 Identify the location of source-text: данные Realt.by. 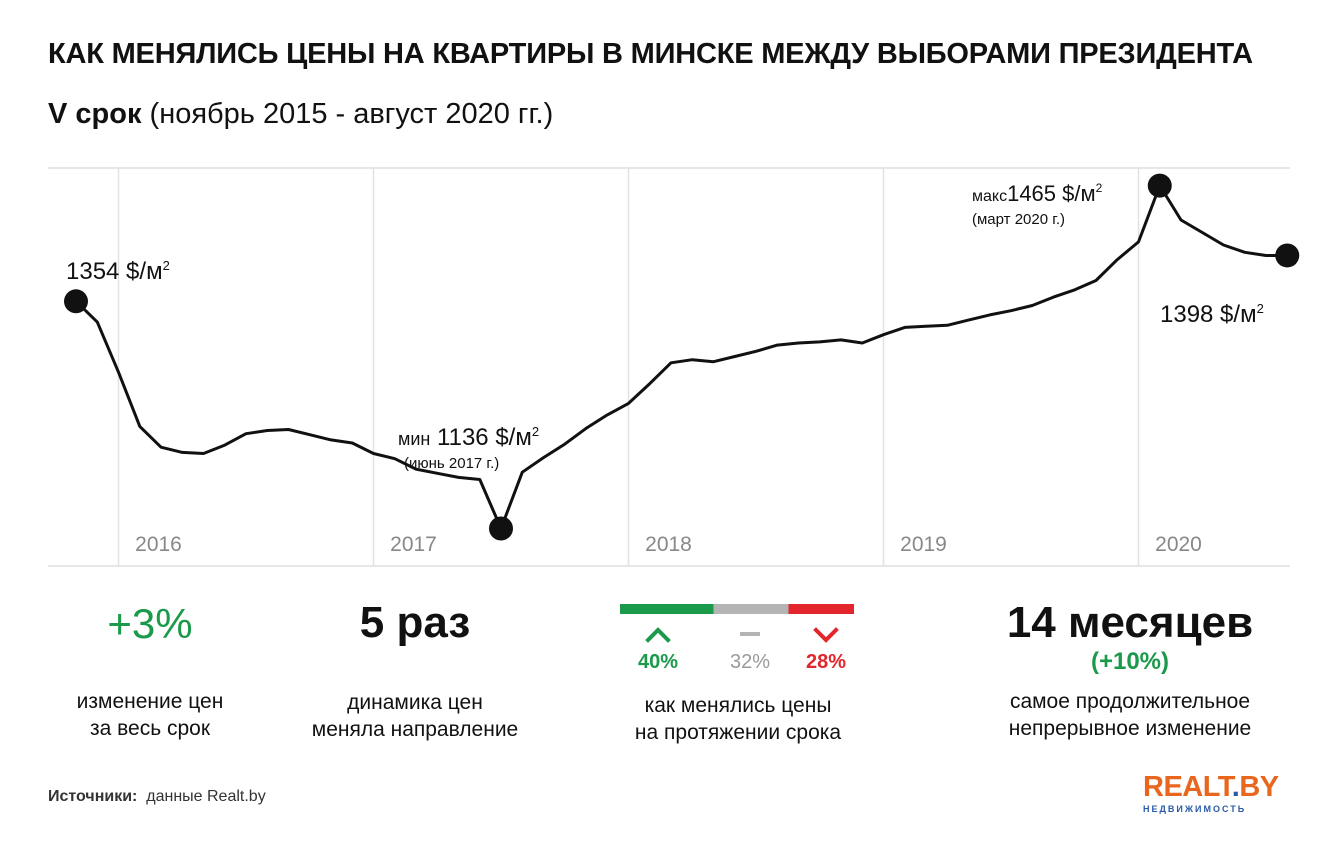
(206, 796).